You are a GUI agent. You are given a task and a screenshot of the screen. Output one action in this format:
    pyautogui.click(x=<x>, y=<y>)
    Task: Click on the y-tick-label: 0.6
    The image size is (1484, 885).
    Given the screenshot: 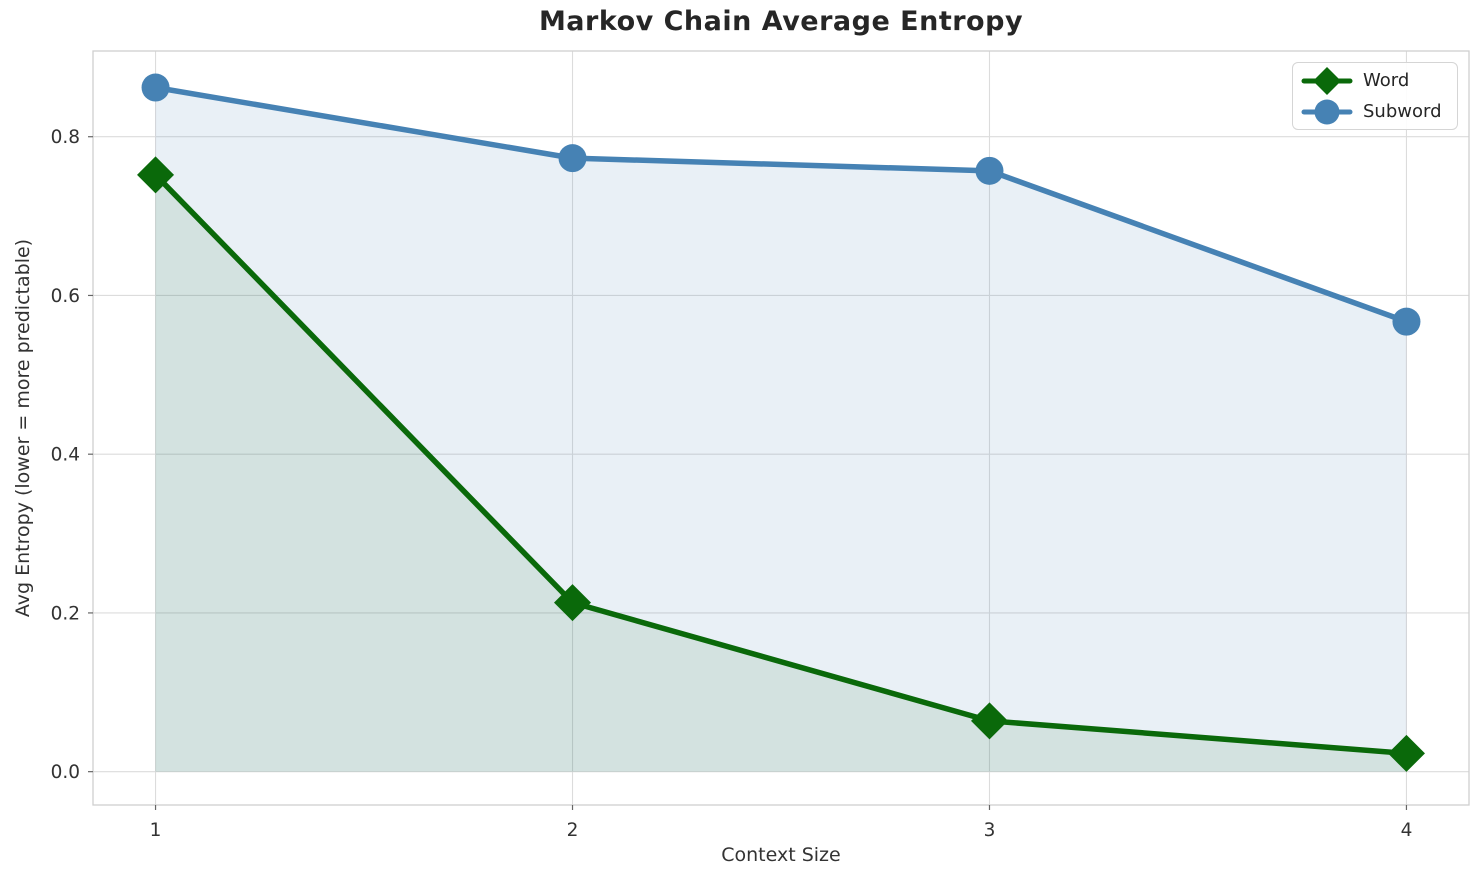 What is the action you would take?
    pyautogui.click(x=65, y=296)
    